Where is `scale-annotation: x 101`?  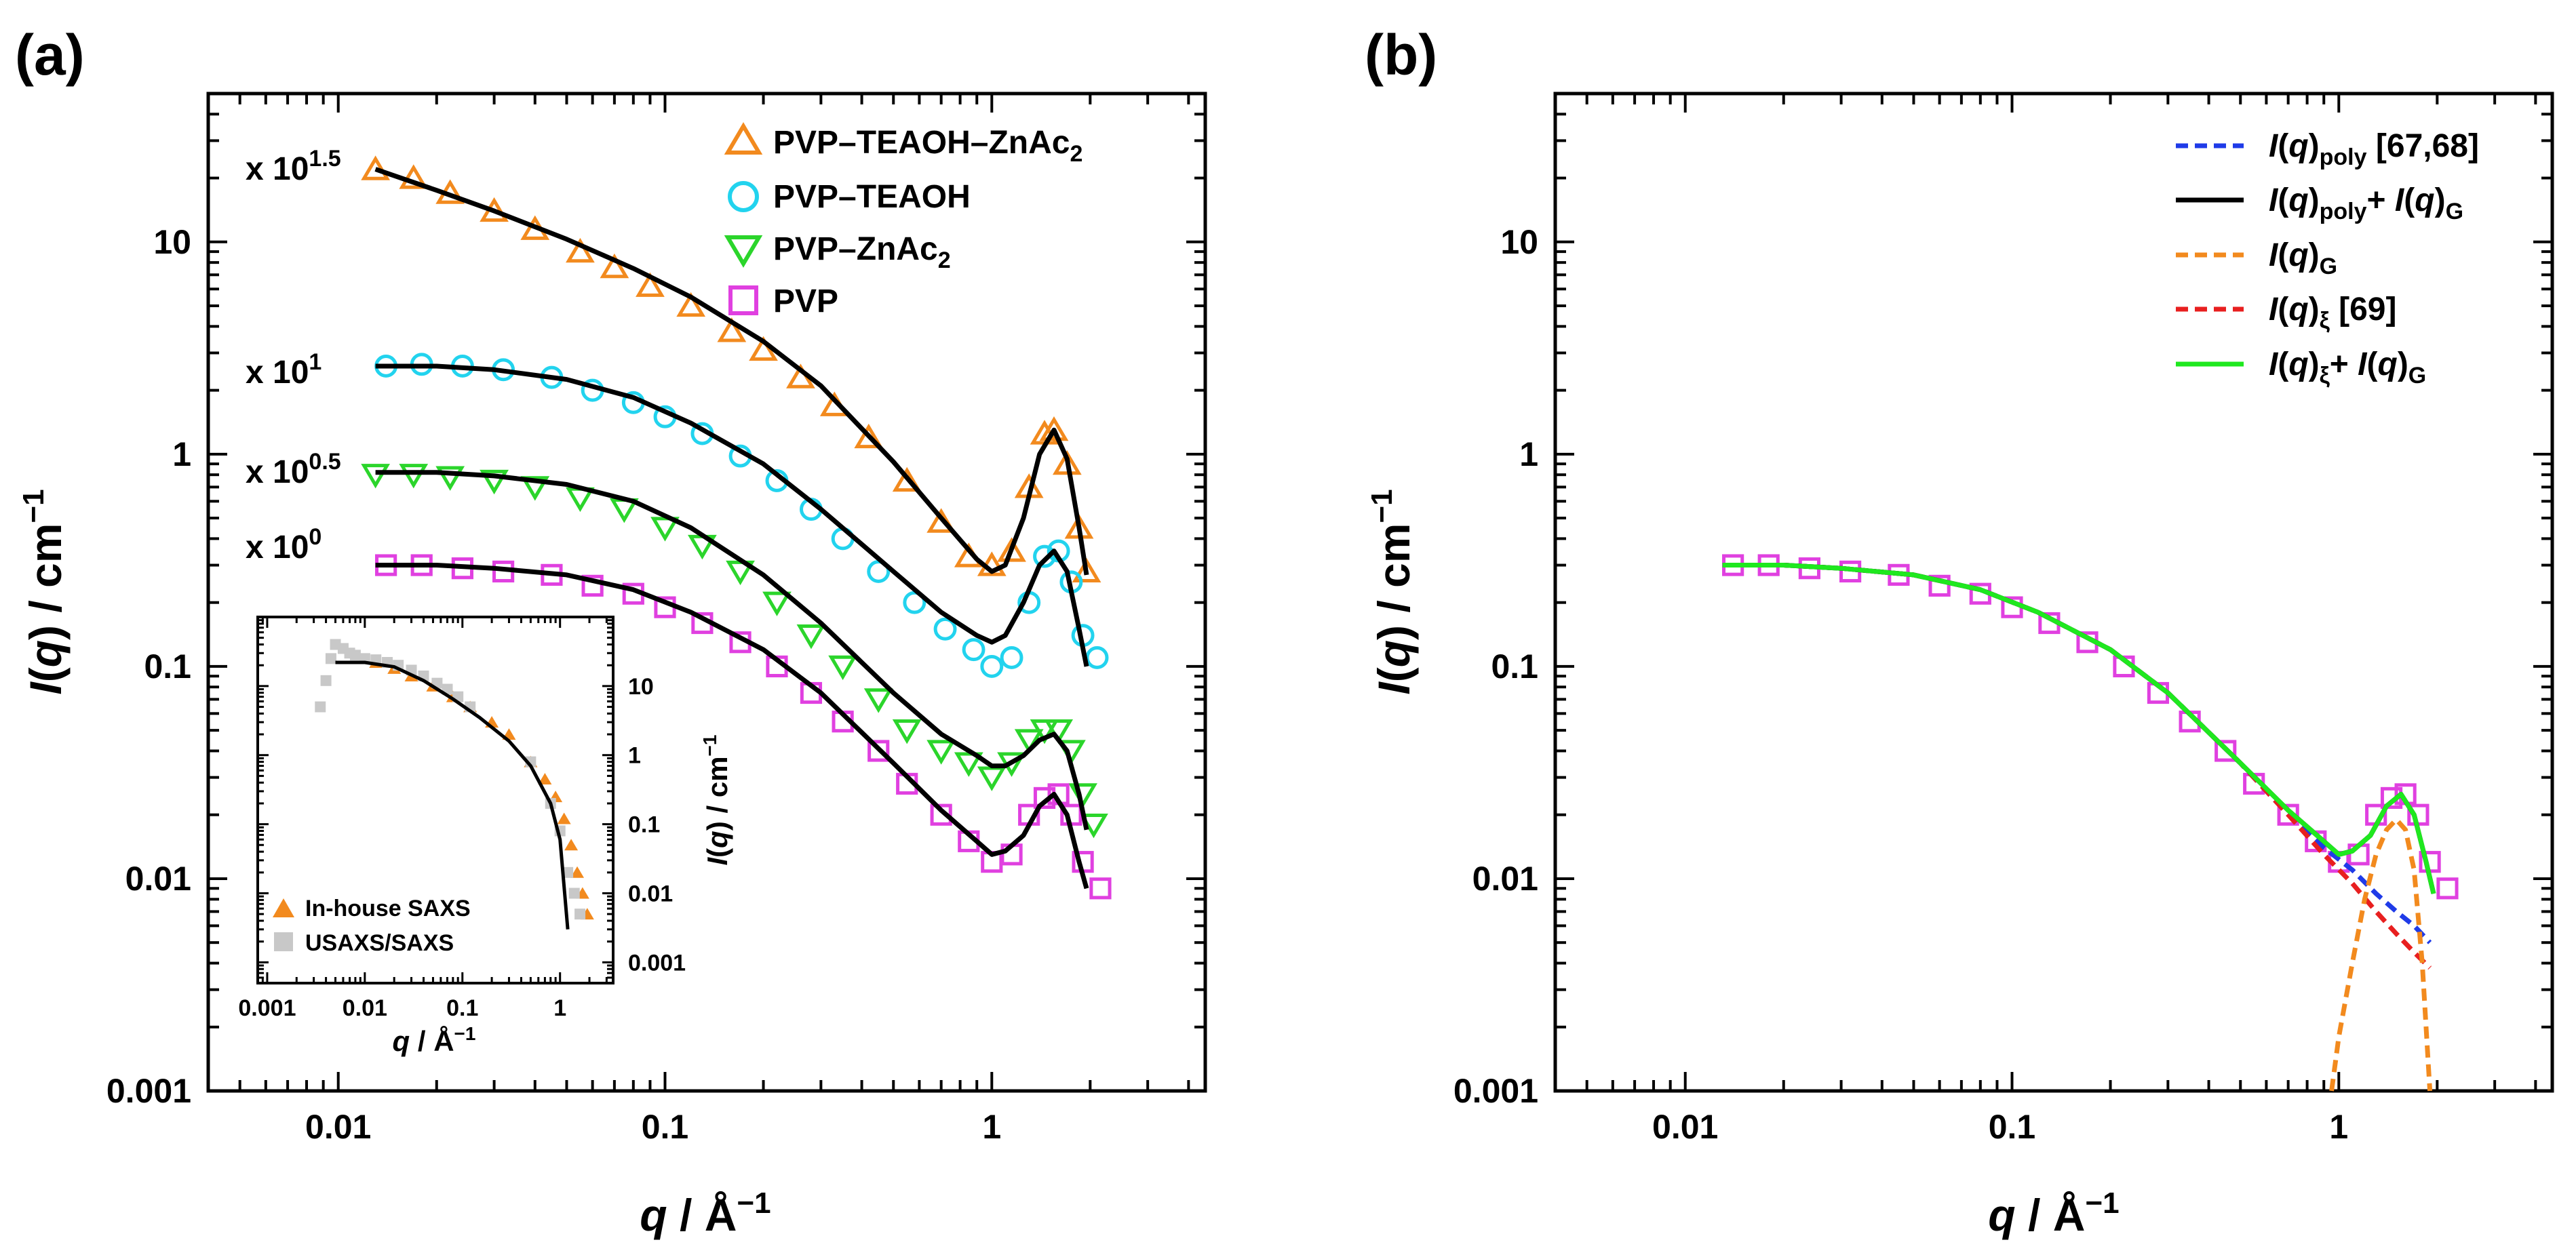
scale-annotation: x 101 is located at coordinates (283, 370).